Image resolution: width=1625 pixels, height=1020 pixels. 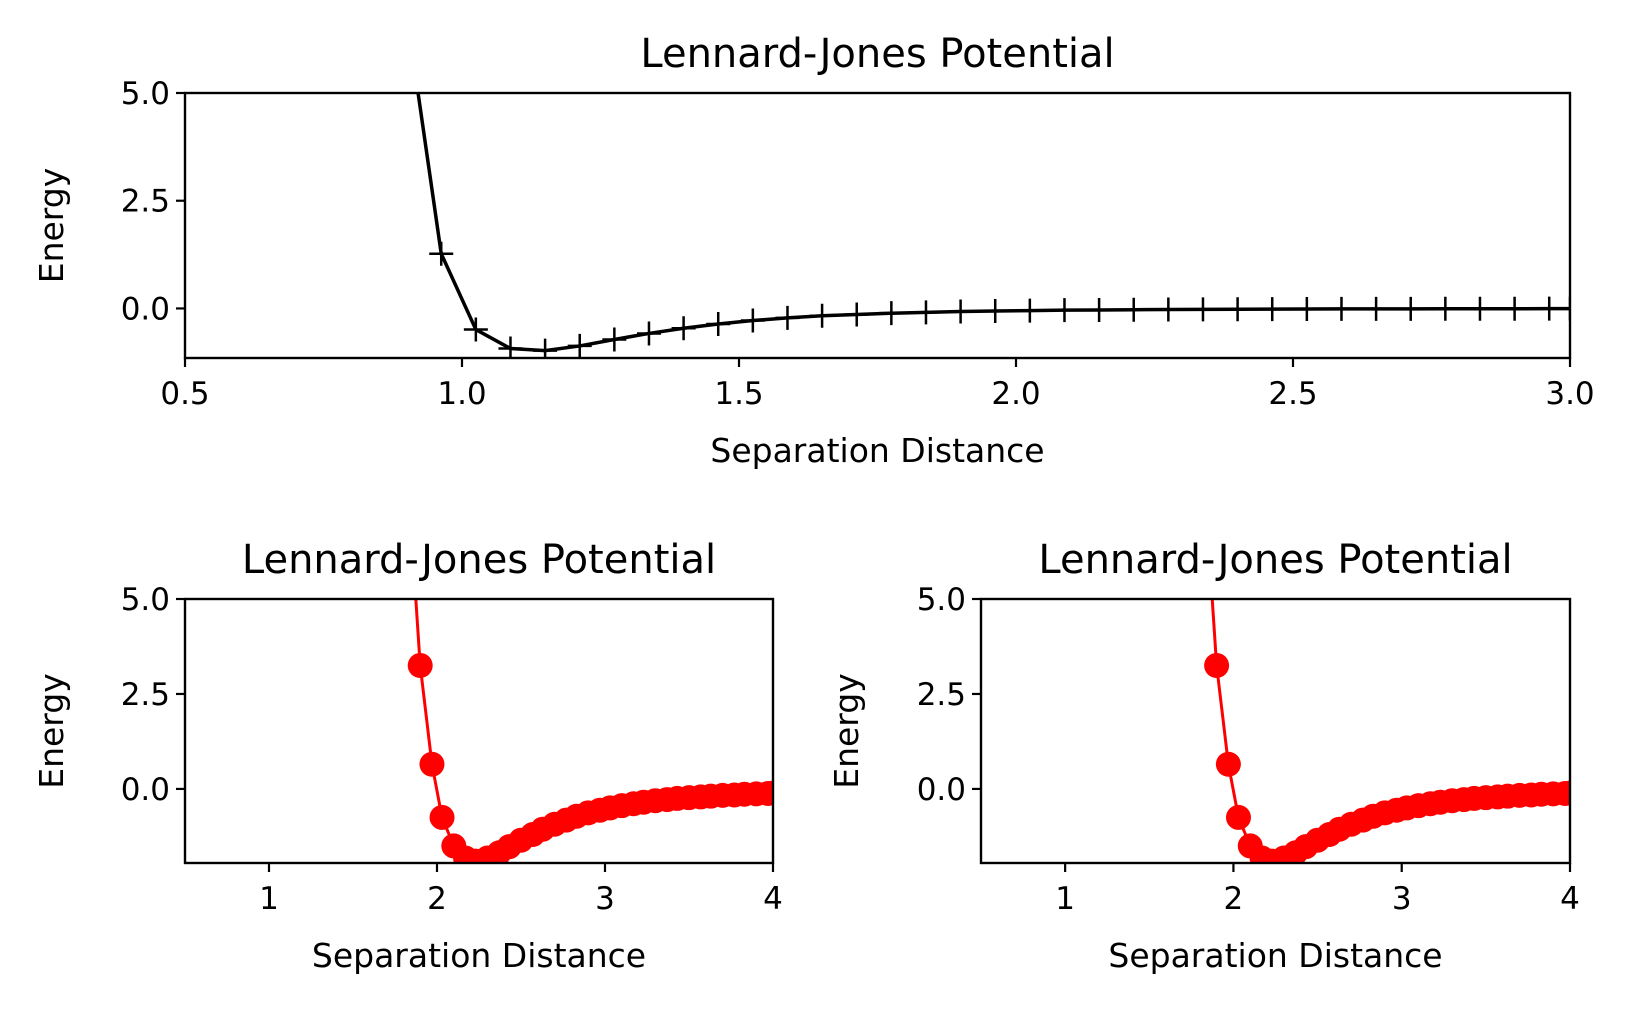 What do you see at coordinates (145, 695) in the screenshot?
I see `chart-2-y-tick-label: 2.5` at bounding box center [145, 695].